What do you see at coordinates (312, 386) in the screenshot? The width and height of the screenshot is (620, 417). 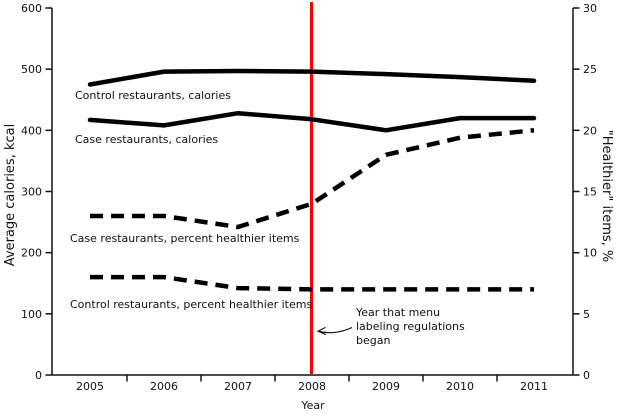 I see `x-axis-tick-label: 2008` at bounding box center [312, 386].